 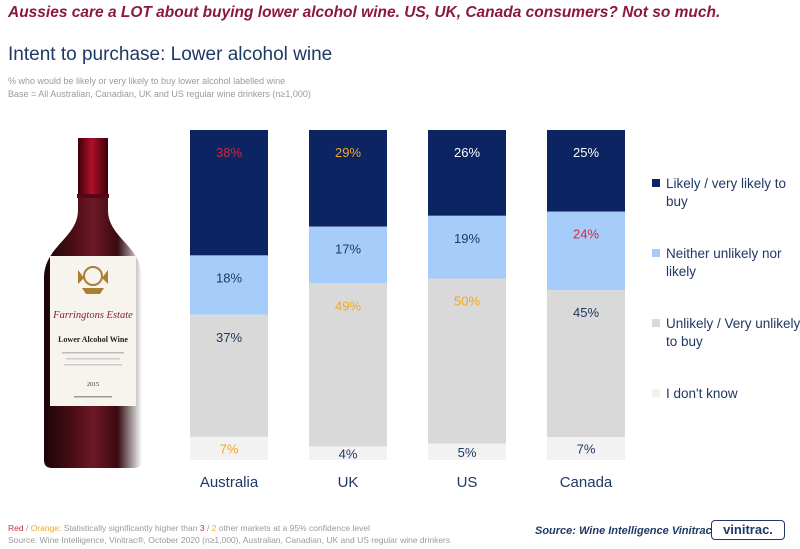 What do you see at coordinates (229, 277) in the screenshot?
I see `data-label-australia-series-1: 18%` at bounding box center [229, 277].